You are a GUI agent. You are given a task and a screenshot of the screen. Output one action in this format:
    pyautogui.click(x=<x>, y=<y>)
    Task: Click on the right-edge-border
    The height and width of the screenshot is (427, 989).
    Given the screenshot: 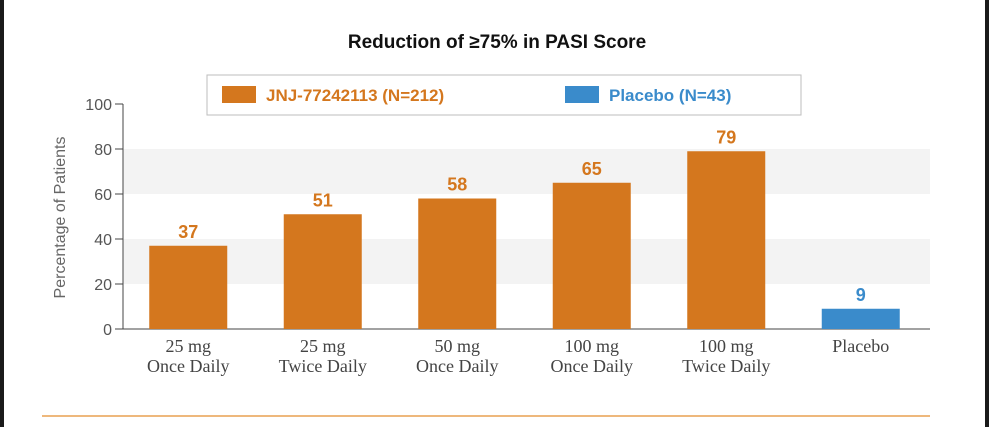 What is the action you would take?
    pyautogui.click(x=987, y=213)
    